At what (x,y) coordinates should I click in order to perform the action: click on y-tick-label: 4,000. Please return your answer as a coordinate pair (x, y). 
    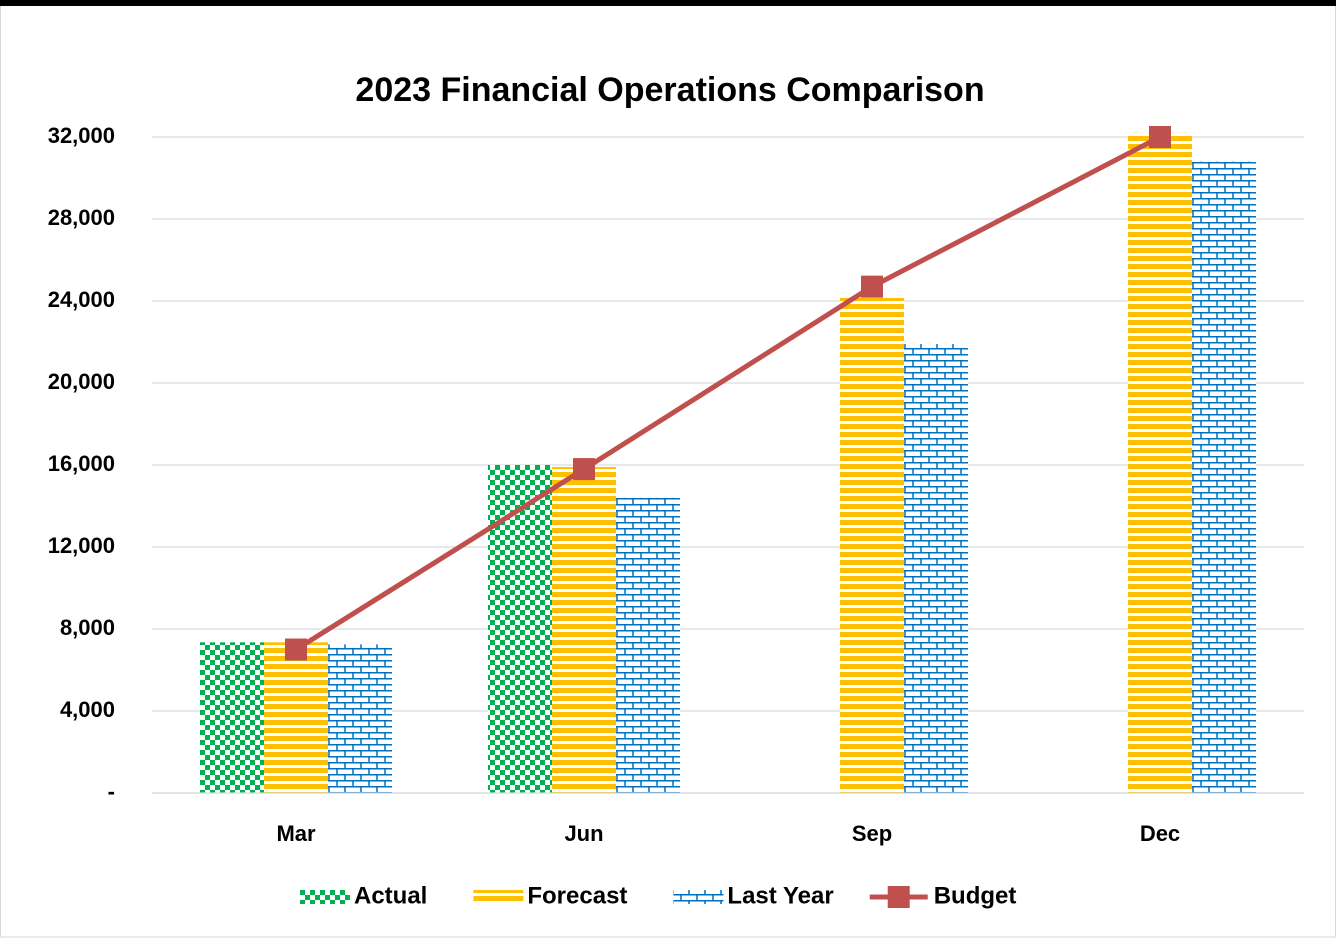
    Looking at the image, I should click on (87, 709).